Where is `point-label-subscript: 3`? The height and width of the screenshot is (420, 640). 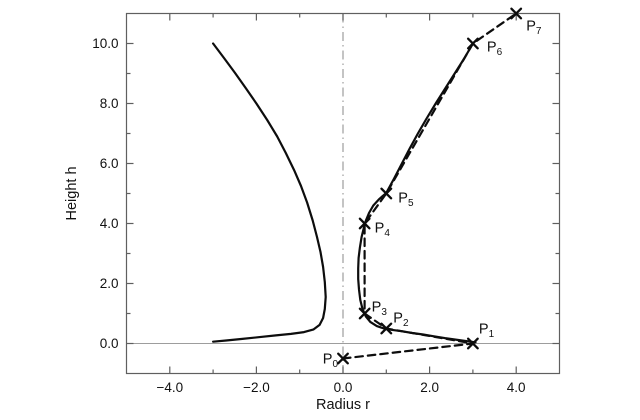 point-label-subscript: 3 is located at coordinates (384, 312).